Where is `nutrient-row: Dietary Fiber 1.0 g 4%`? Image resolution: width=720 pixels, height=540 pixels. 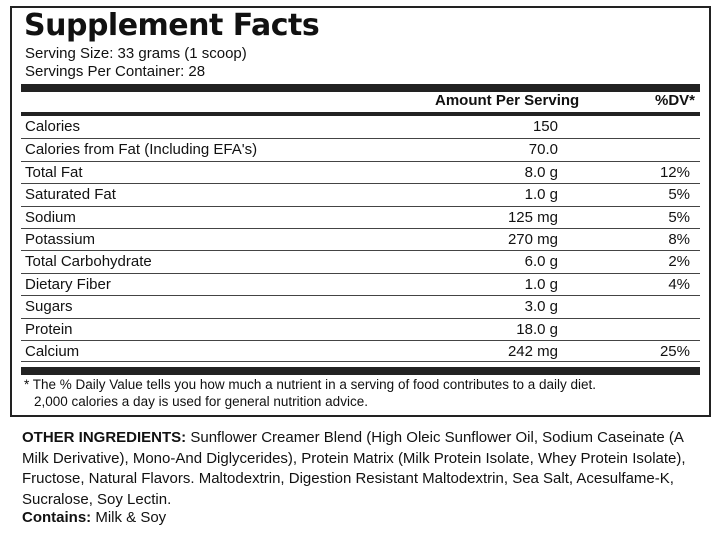 nutrient-row: Dietary Fiber 1.0 g 4% is located at coordinates (360, 283).